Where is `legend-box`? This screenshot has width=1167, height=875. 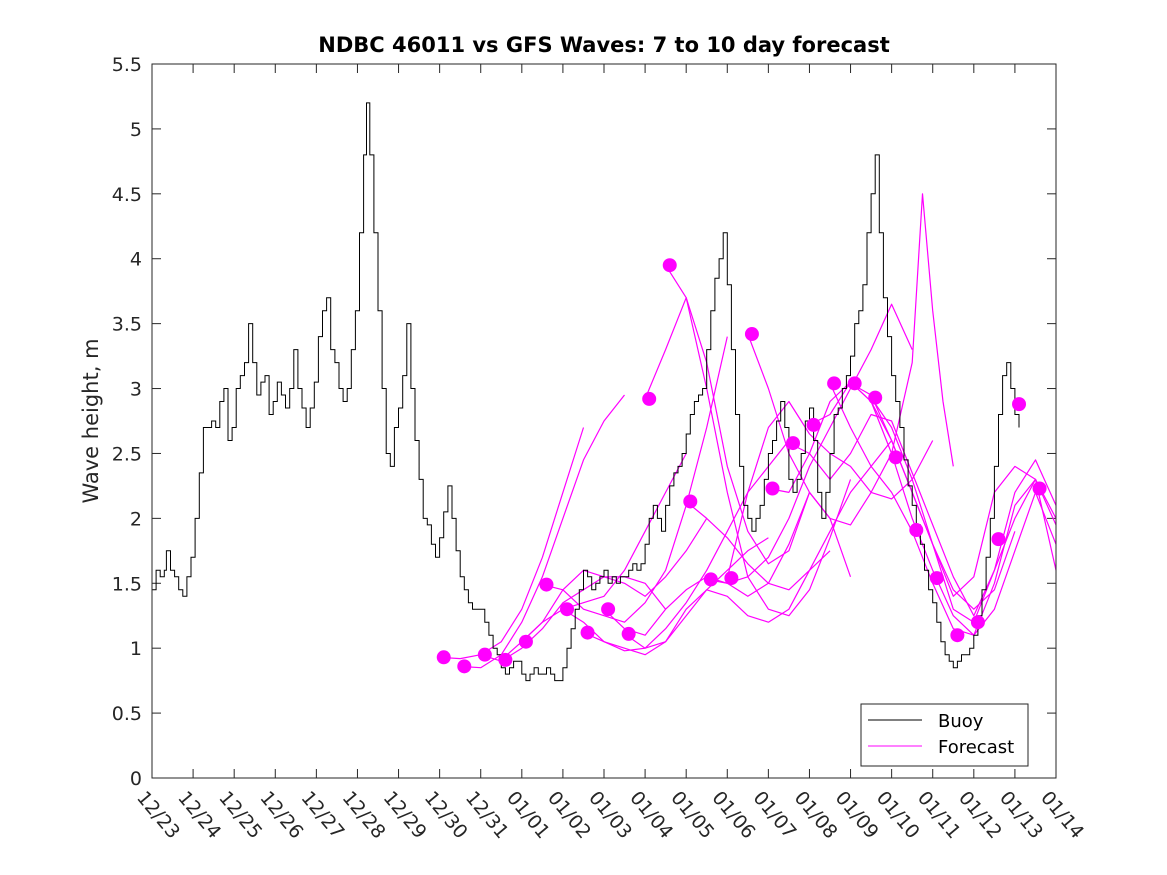
legend-box is located at coordinates (944, 735).